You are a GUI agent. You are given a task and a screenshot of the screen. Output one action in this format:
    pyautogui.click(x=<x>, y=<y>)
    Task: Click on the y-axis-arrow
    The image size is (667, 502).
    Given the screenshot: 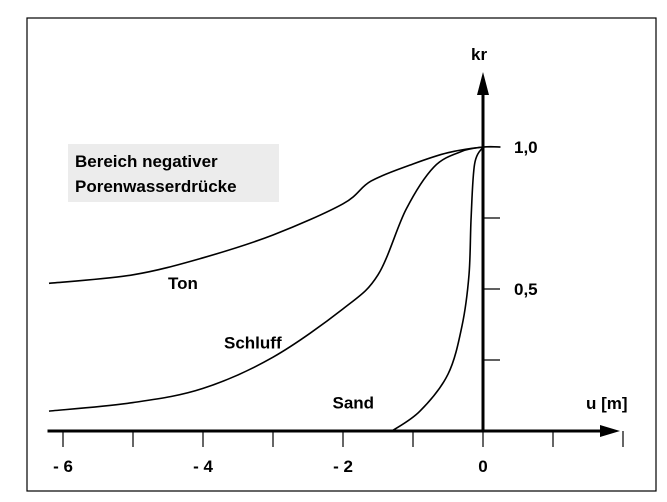 What is the action you would take?
    pyautogui.click(x=483, y=83)
    